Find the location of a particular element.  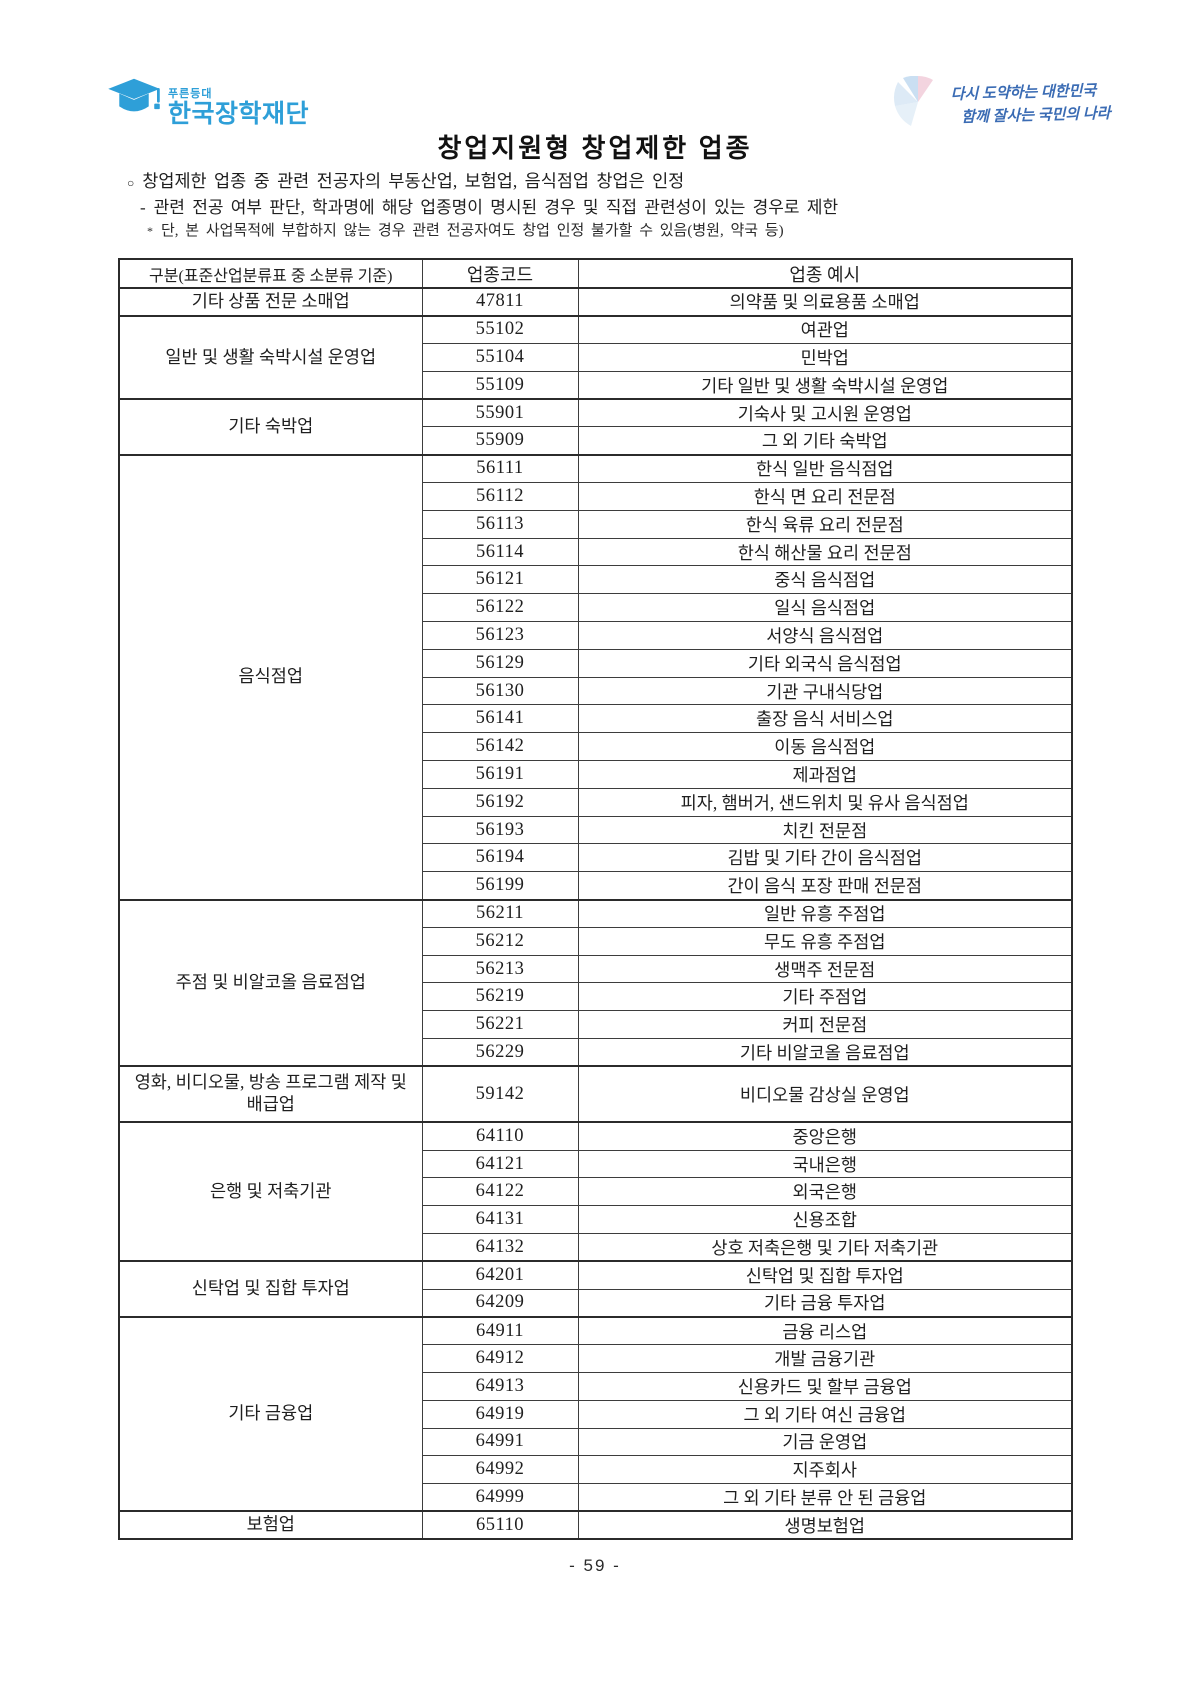

industry-example-cell: 외국은행 is located at coordinates (825, 1192).